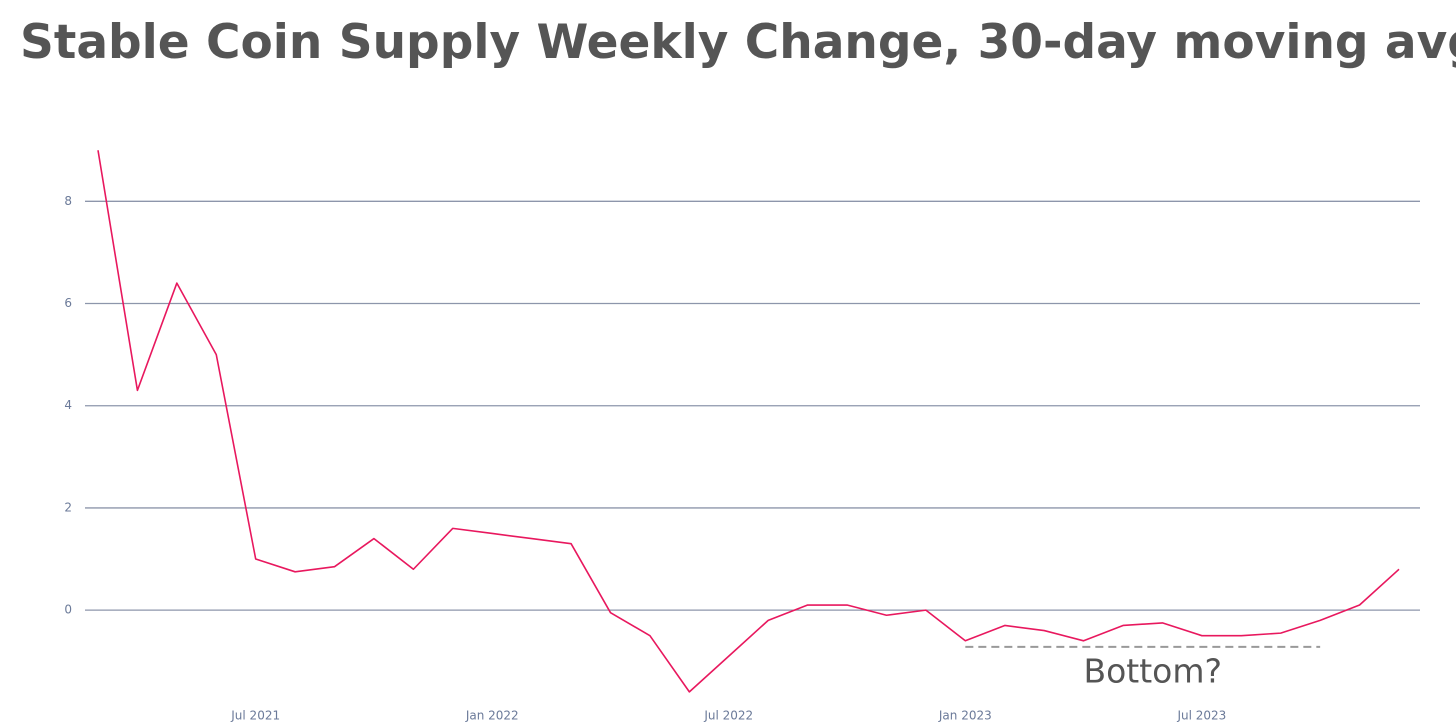  I want to click on x-tick-label: Jan 2022, so click(492, 716).